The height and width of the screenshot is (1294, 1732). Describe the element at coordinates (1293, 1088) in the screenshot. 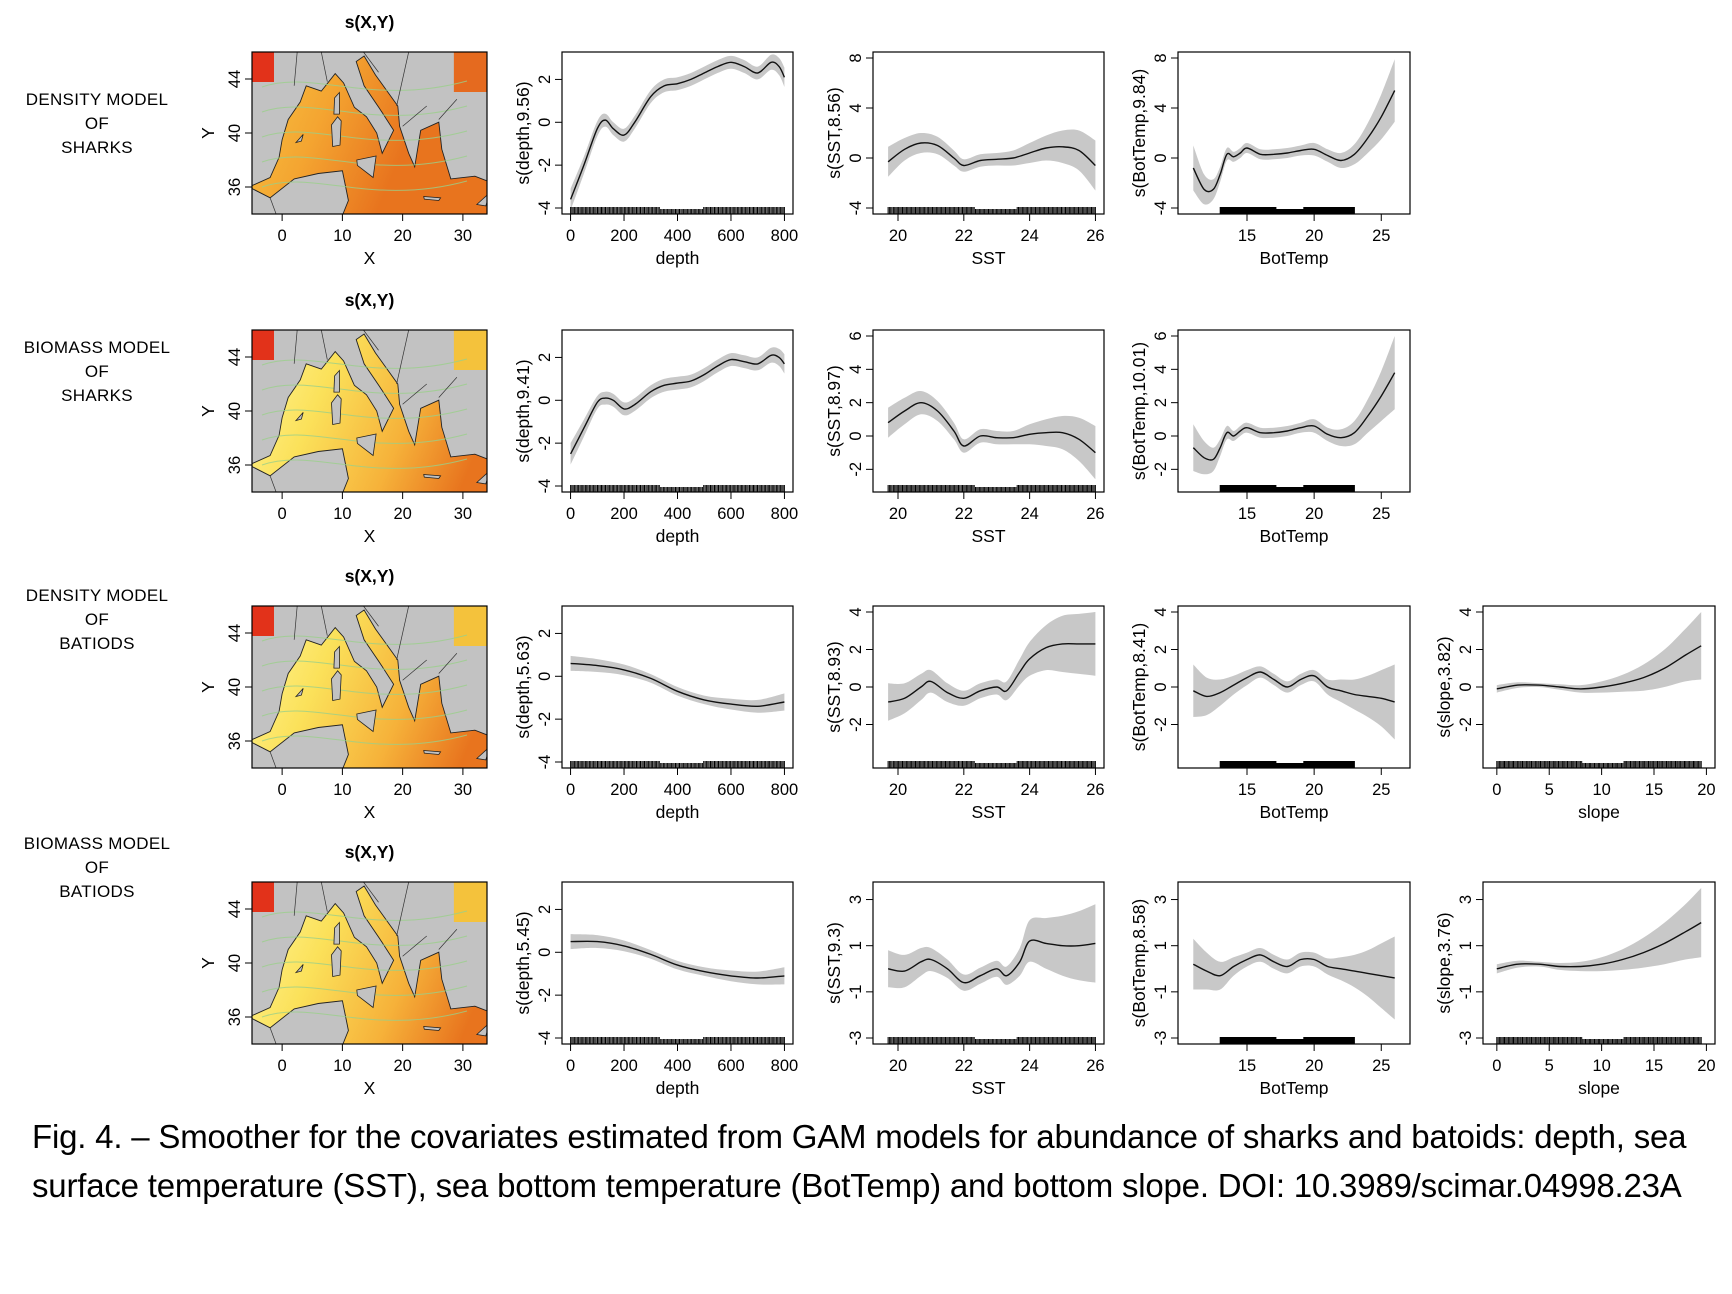

I see `x-axis-label: BotTemp` at that location.